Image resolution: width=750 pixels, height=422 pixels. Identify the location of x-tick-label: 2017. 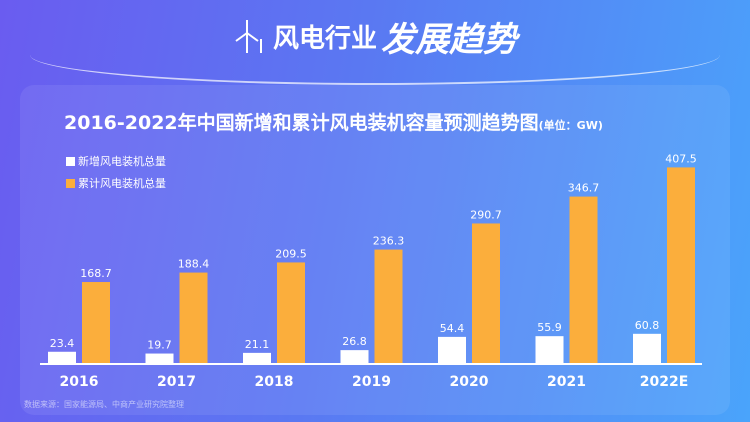
(176, 382).